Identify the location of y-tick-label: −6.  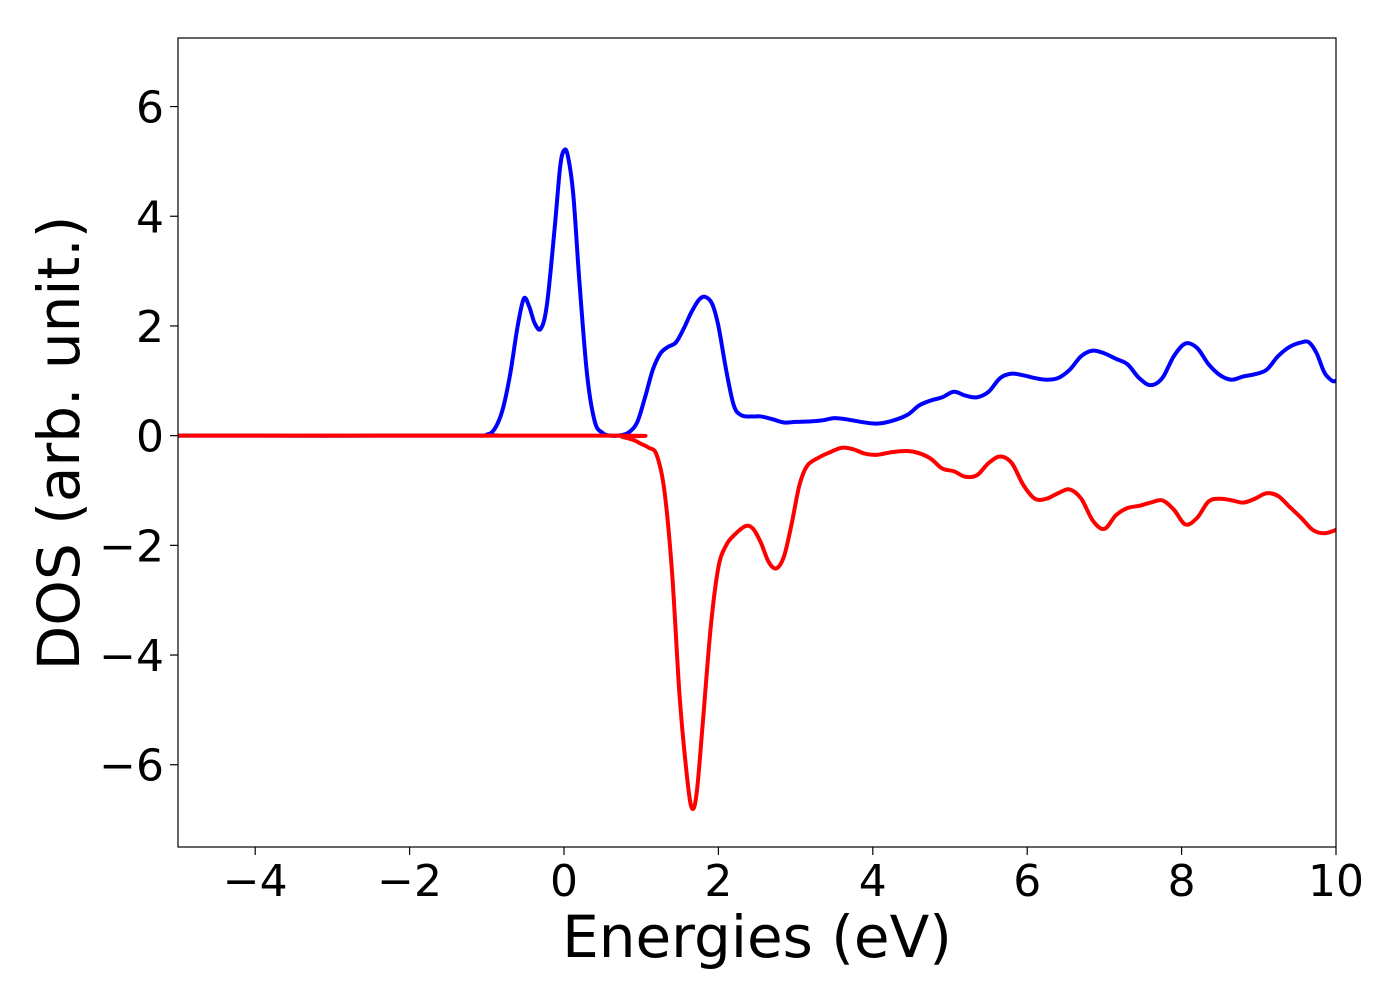
(131, 766).